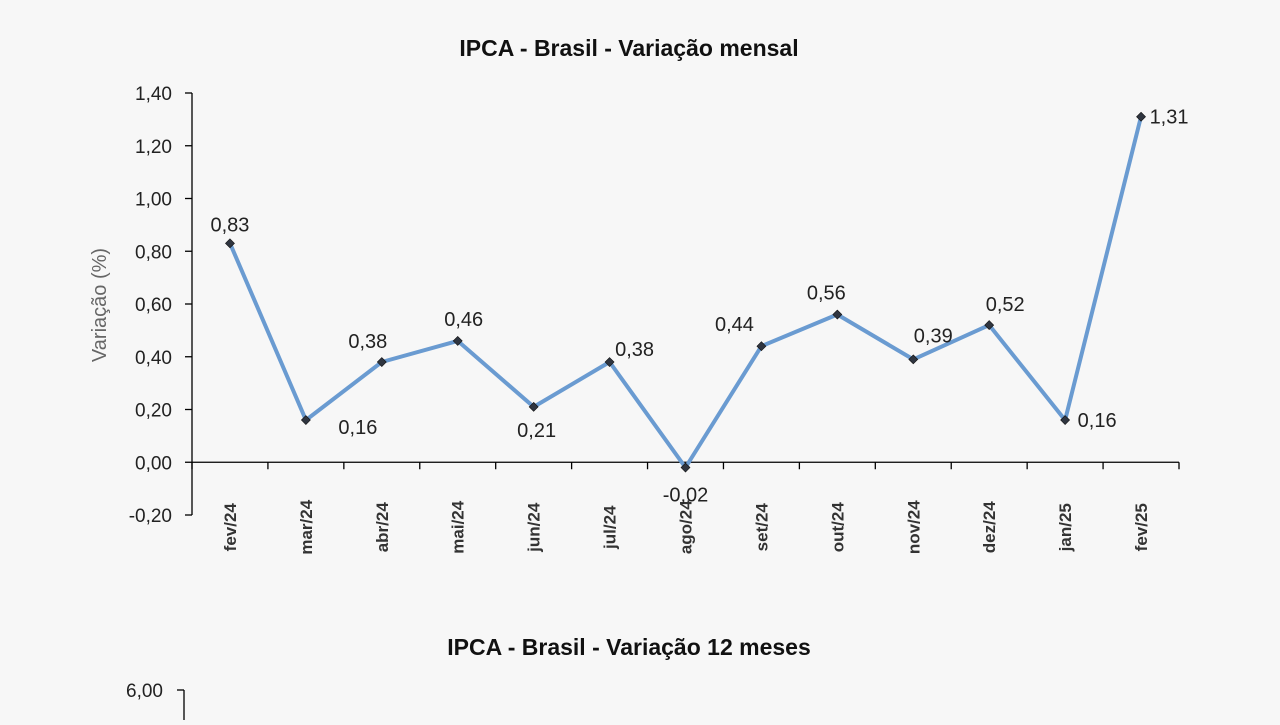 The height and width of the screenshot is (725, 1280). I want to click on y-tick-label: 0,40, so click(153, 358).